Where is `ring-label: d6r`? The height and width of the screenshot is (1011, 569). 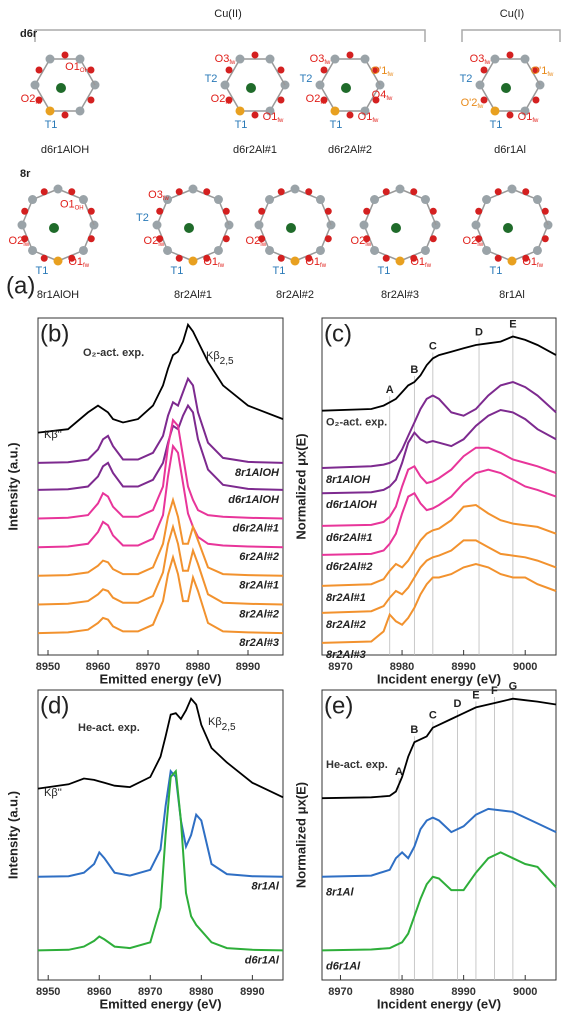 ring-label: d6r is located at coordinates (29, 34).